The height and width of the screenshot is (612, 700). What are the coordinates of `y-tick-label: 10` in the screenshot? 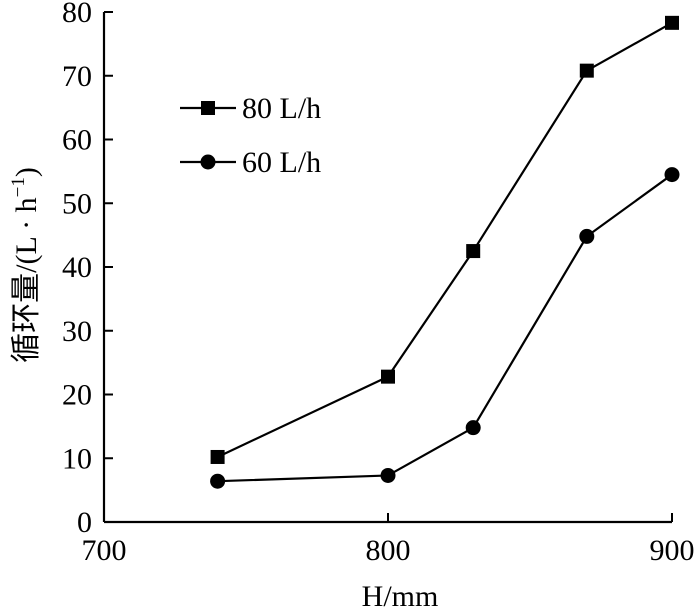 It's located at (77, 458).